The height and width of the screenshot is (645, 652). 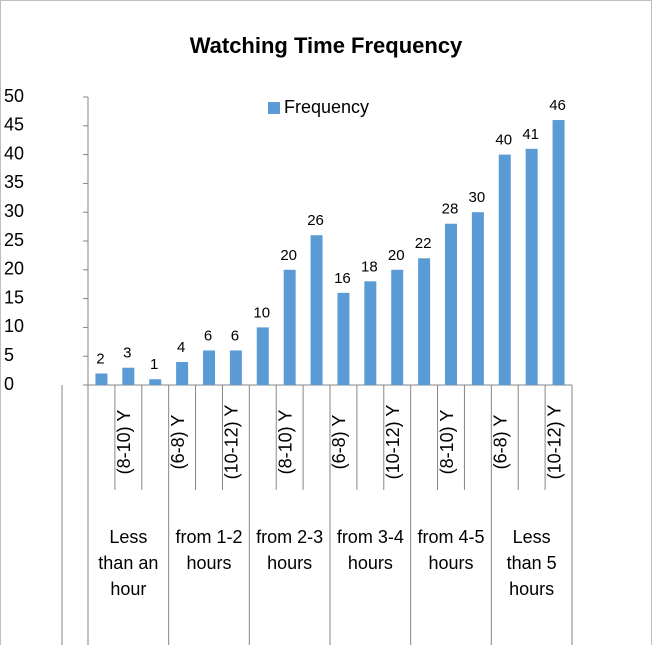 I want to click on data-label: 2, so click(x=100, y=358).